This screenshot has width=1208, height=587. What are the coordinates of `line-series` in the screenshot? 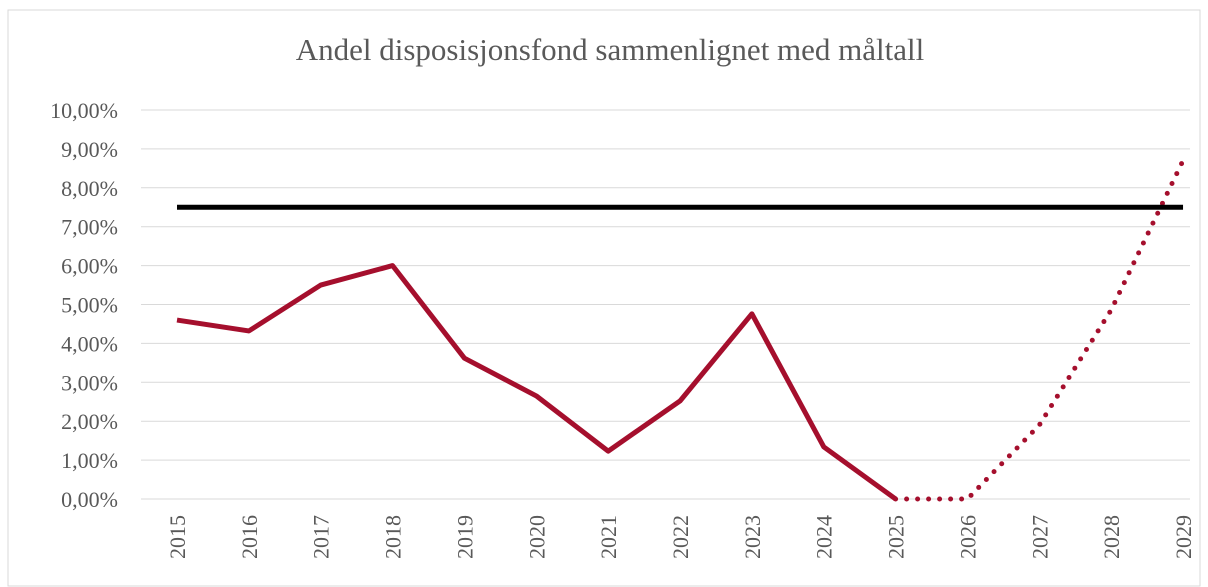 It's located at (1039, 330).